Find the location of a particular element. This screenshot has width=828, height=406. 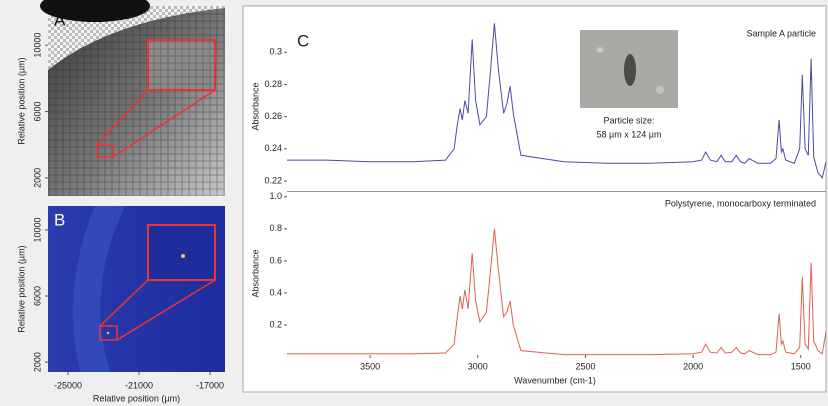

x-axis-label: Wavenumber (cm-1) is located at coordinates (555, 380).